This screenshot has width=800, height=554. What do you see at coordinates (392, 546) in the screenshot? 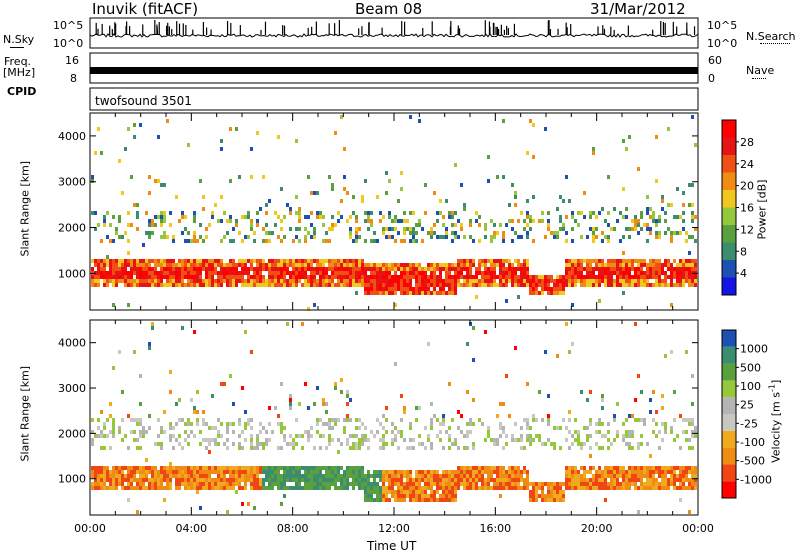
I see `xaxis-label: Time UT` at bounding box center [392, 546].